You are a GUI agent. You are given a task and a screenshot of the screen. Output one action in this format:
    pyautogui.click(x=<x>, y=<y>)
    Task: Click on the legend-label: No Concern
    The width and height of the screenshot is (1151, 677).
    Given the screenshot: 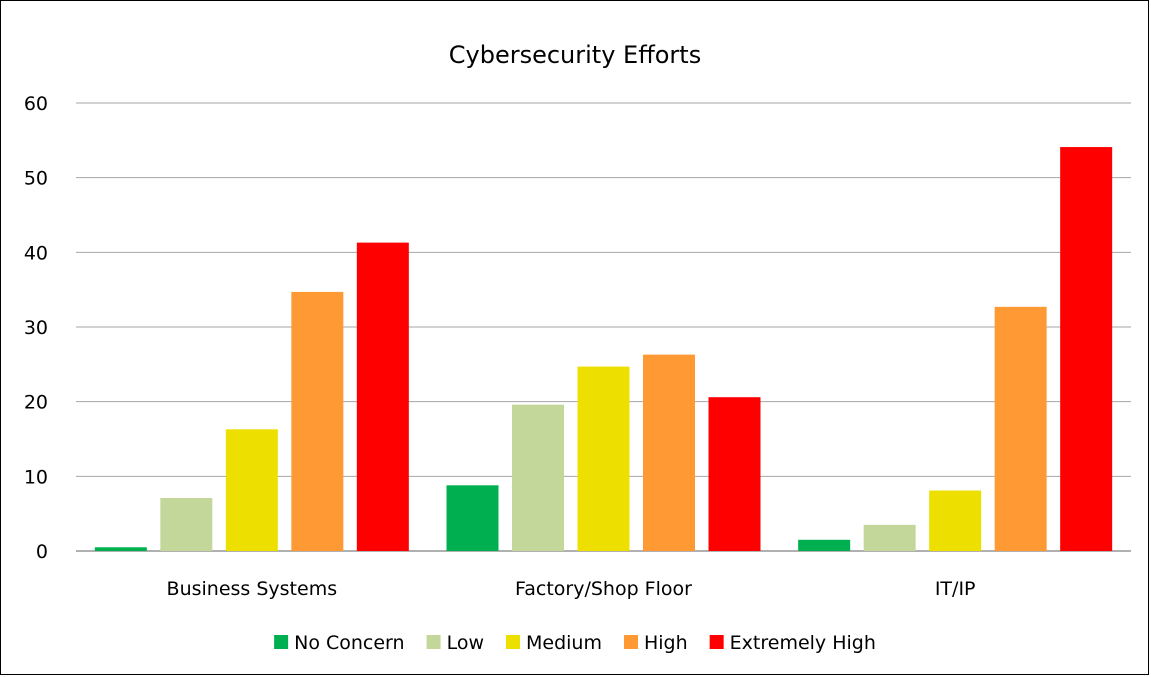 What is the action you would take?
    pyautogui.click(x=349, y=643)
    